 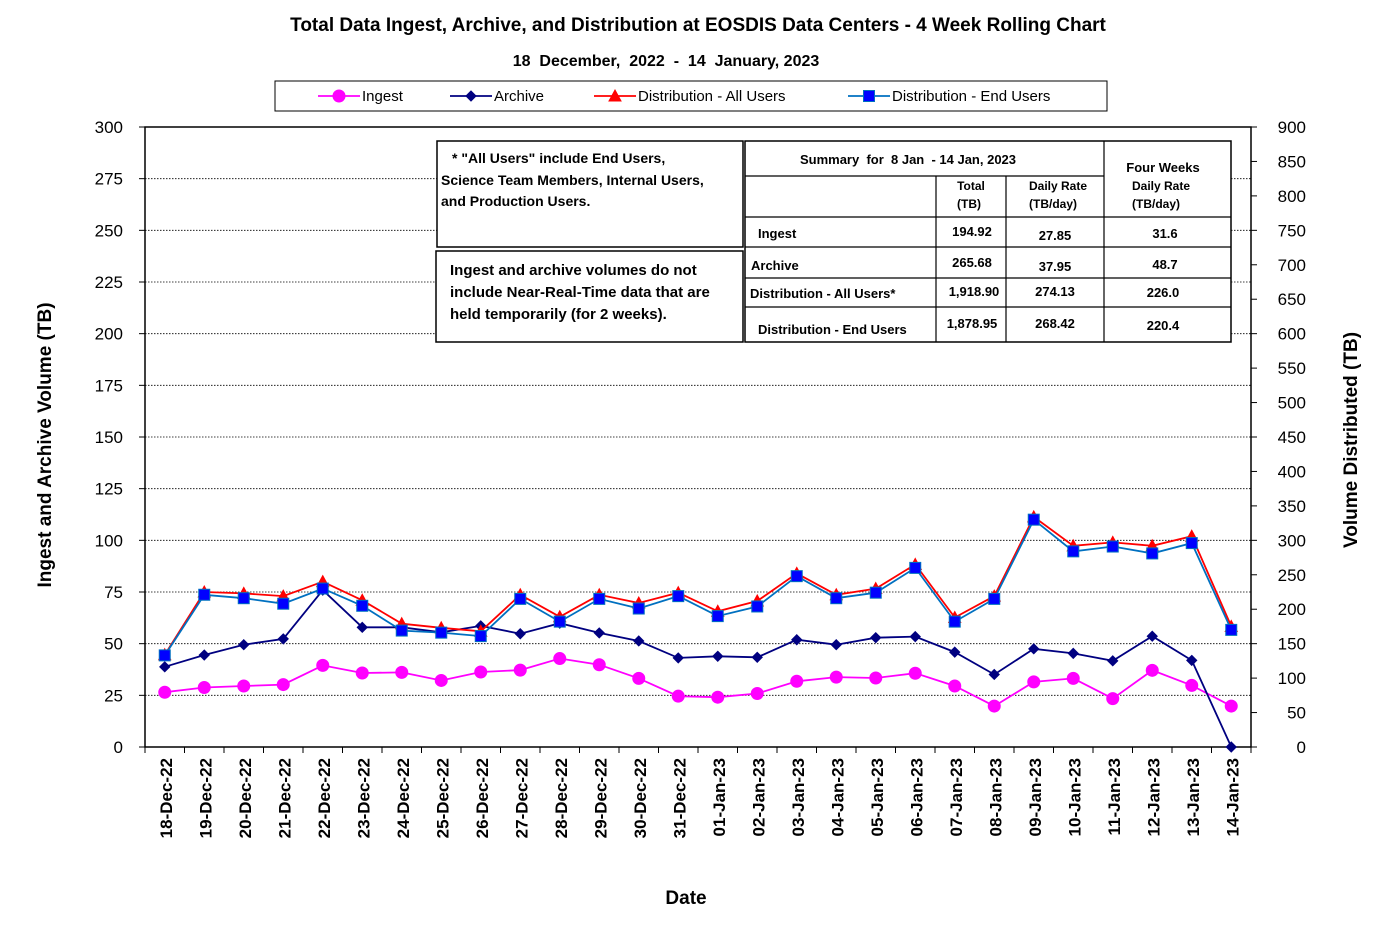 I want to click on x-tick-label-31-Dec-22: 31-Dec-22, so click(x=679, y=798).